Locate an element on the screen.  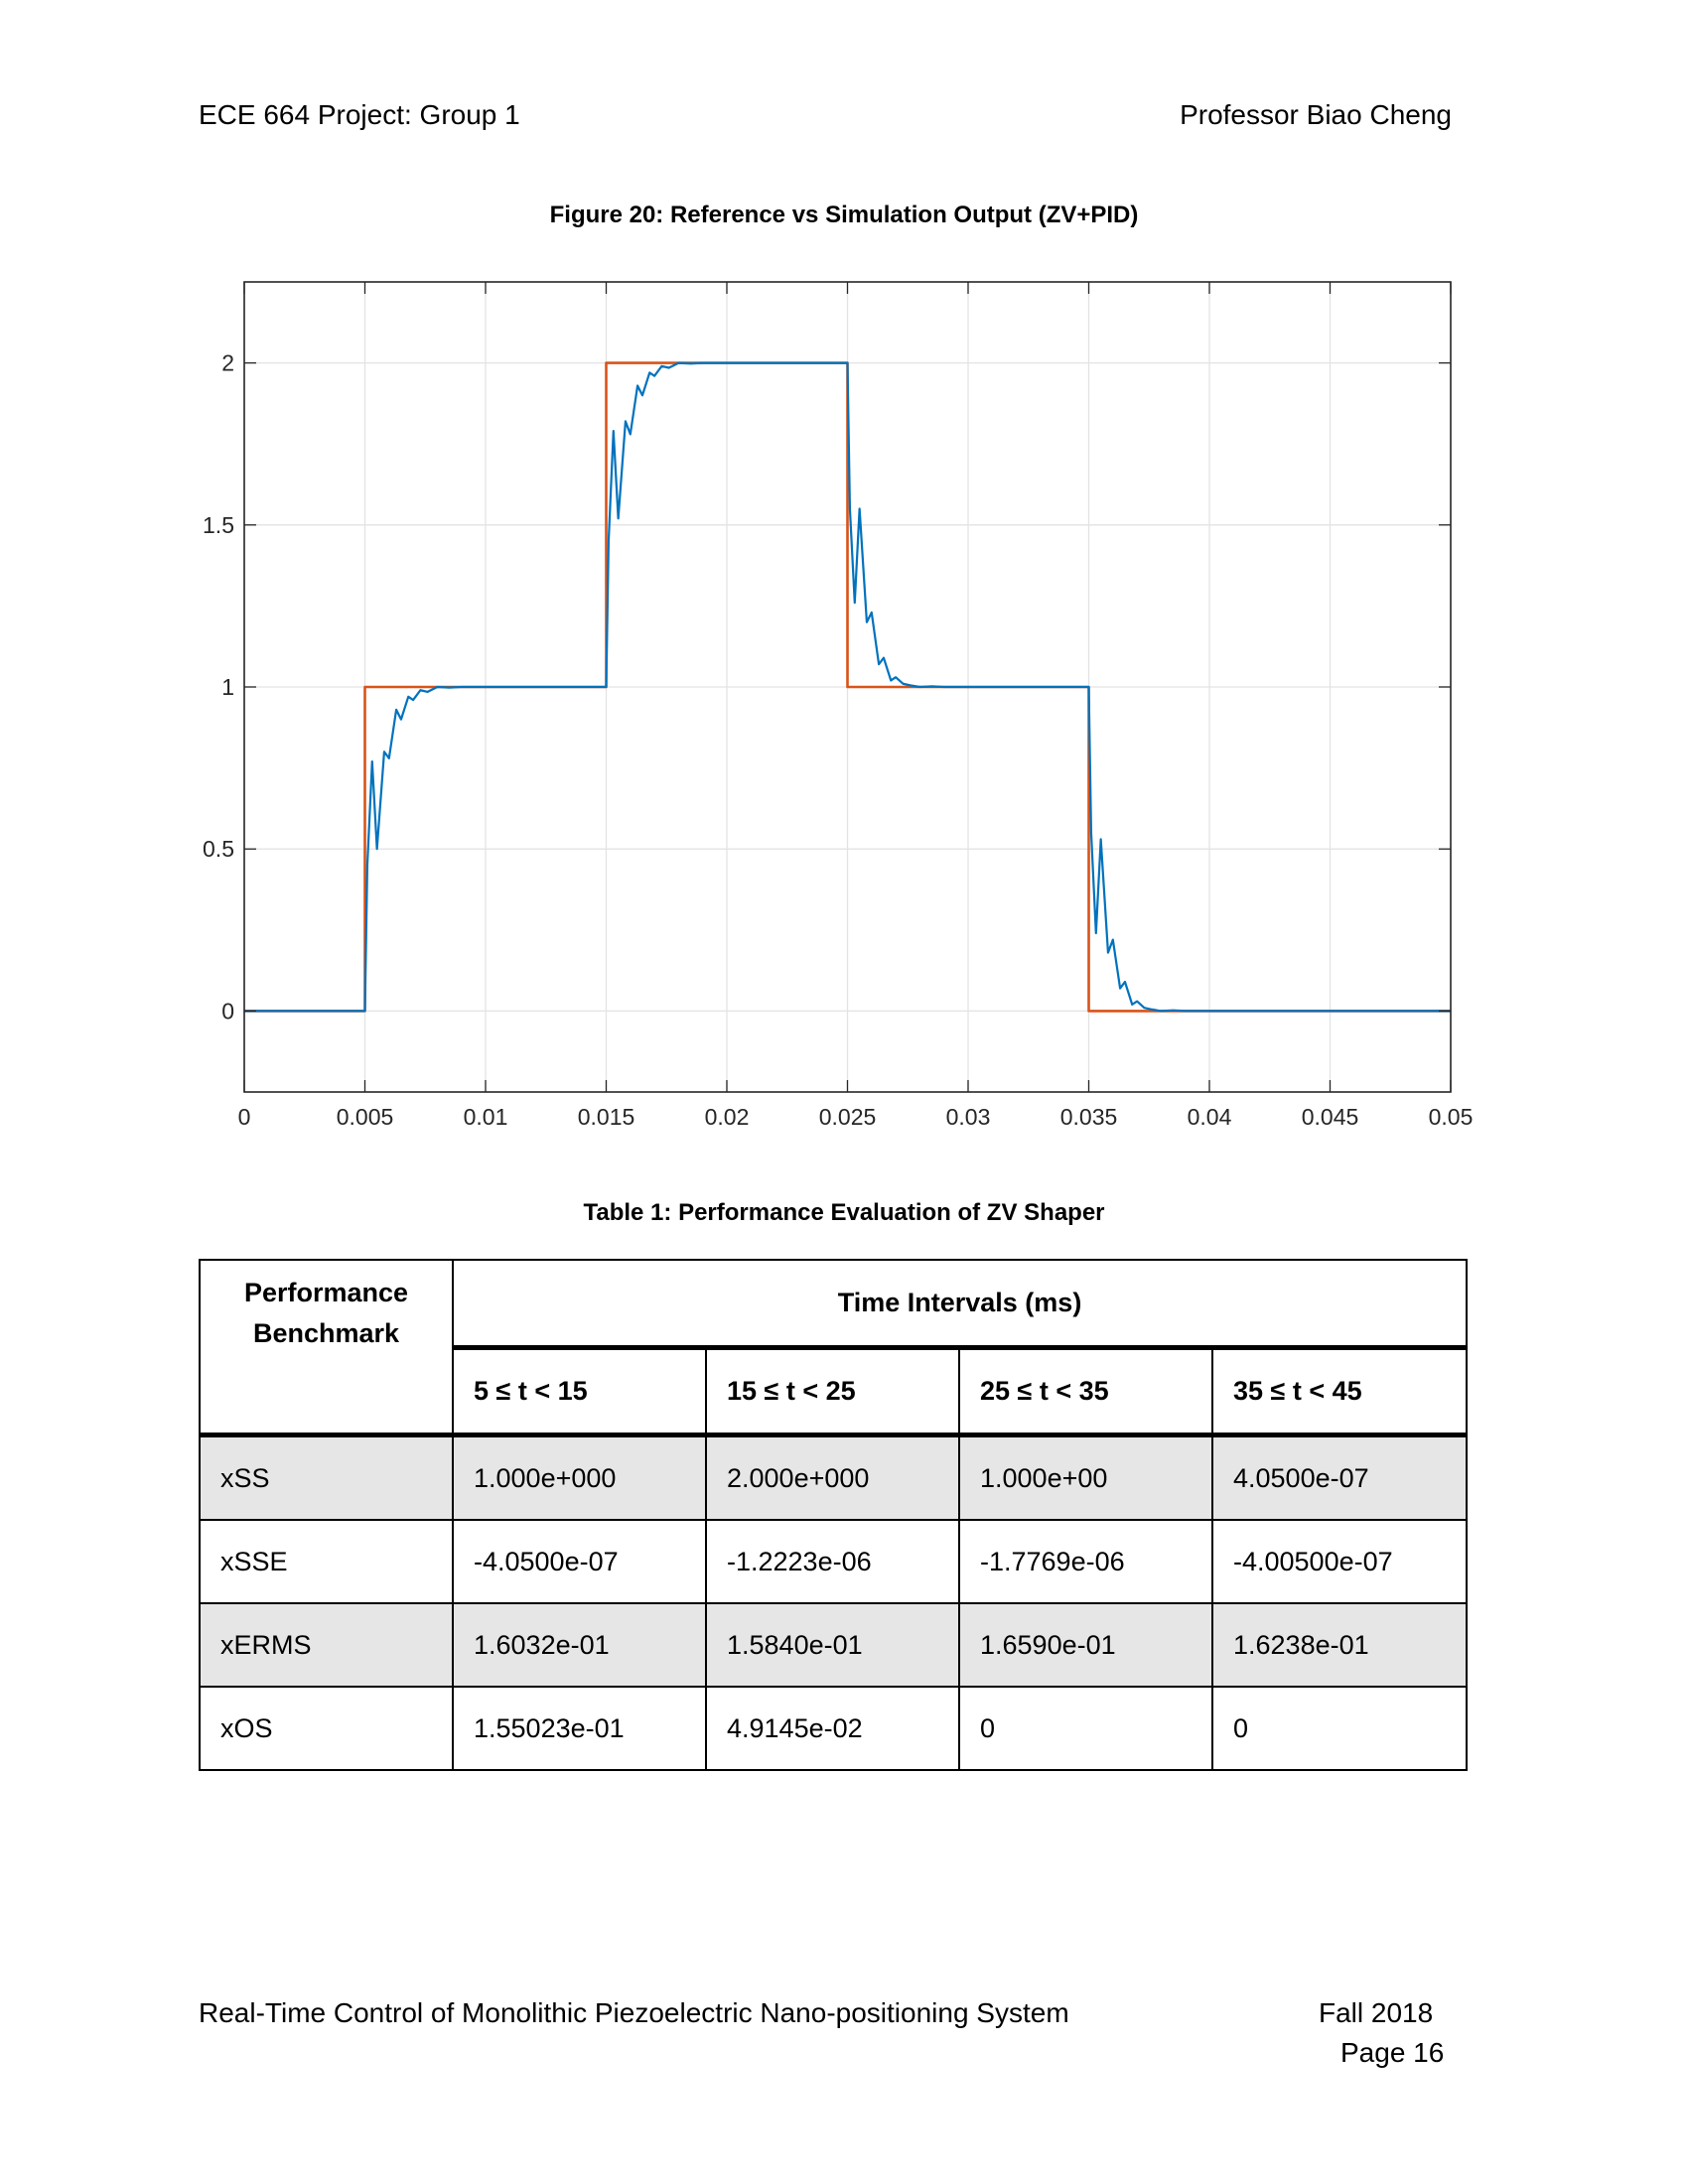
table-cell: 1.5840e-01 is located at coordinates (832, 1645).